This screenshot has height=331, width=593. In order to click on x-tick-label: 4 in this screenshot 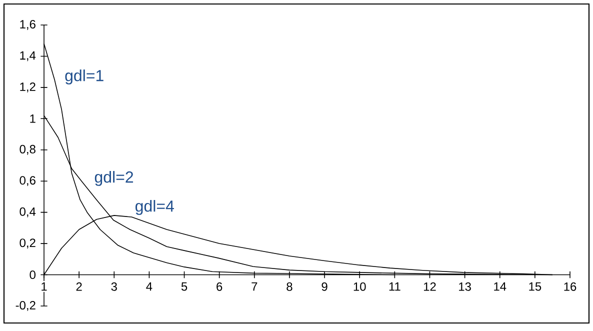, I will do `click(149, 286)`.